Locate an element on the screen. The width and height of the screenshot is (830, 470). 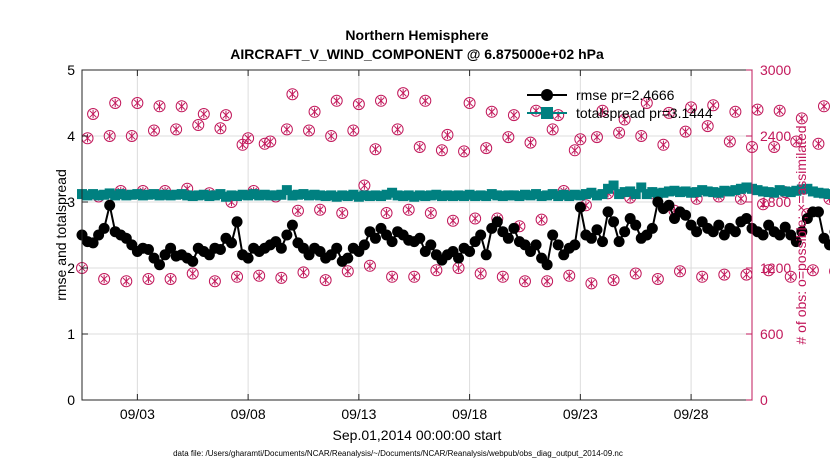
y-tick-label-right: 1800 is located at coordinates (775, 202).